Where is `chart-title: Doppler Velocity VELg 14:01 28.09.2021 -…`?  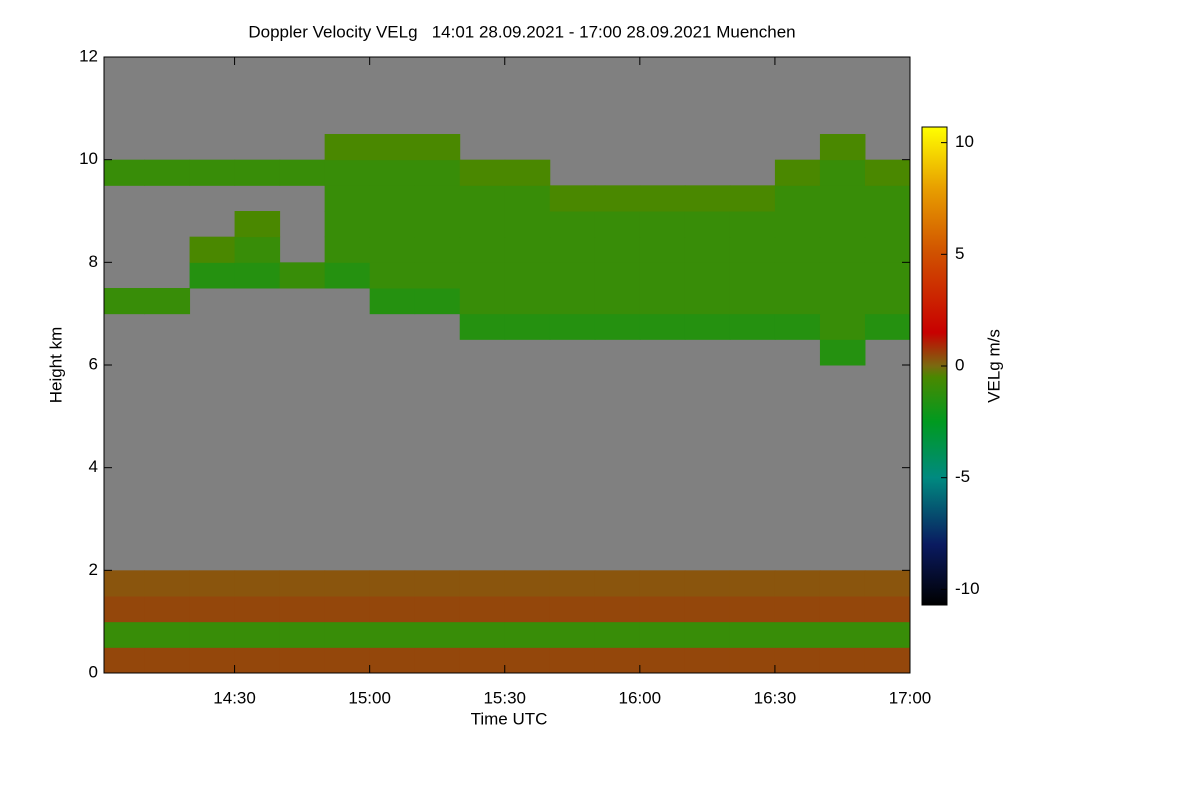
chart-title: Doppler Velocity VELg 14:01 28.09.2021 -… is located at coordinates (521, 31).